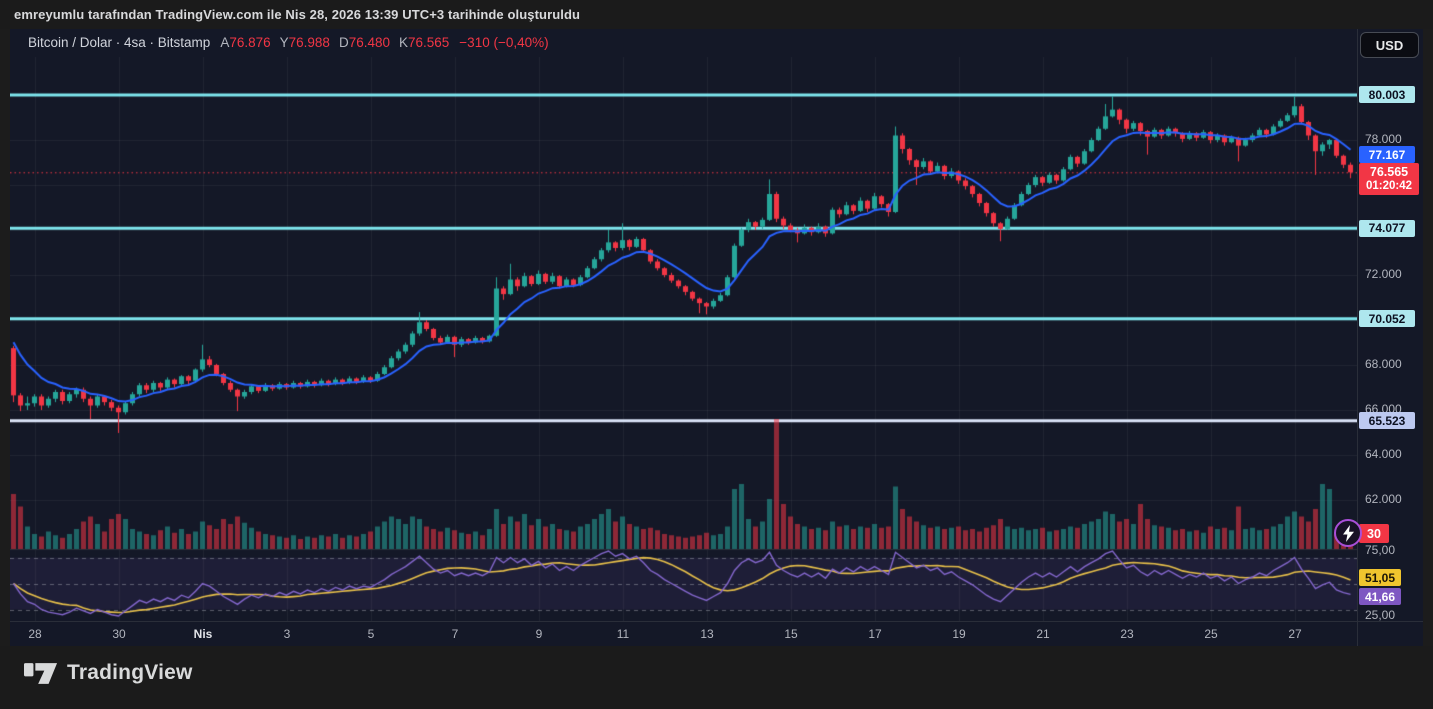 Image resolution: width=1433 pixels, height=709 pixels. I want to click on time-tick-label: 21, so click(1043, 634).